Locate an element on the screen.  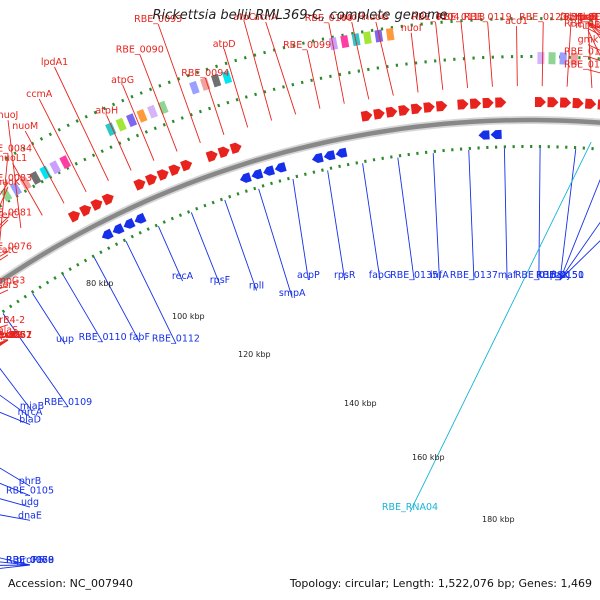
forward-gene-label: mreC is located at coordinates (587, 17).